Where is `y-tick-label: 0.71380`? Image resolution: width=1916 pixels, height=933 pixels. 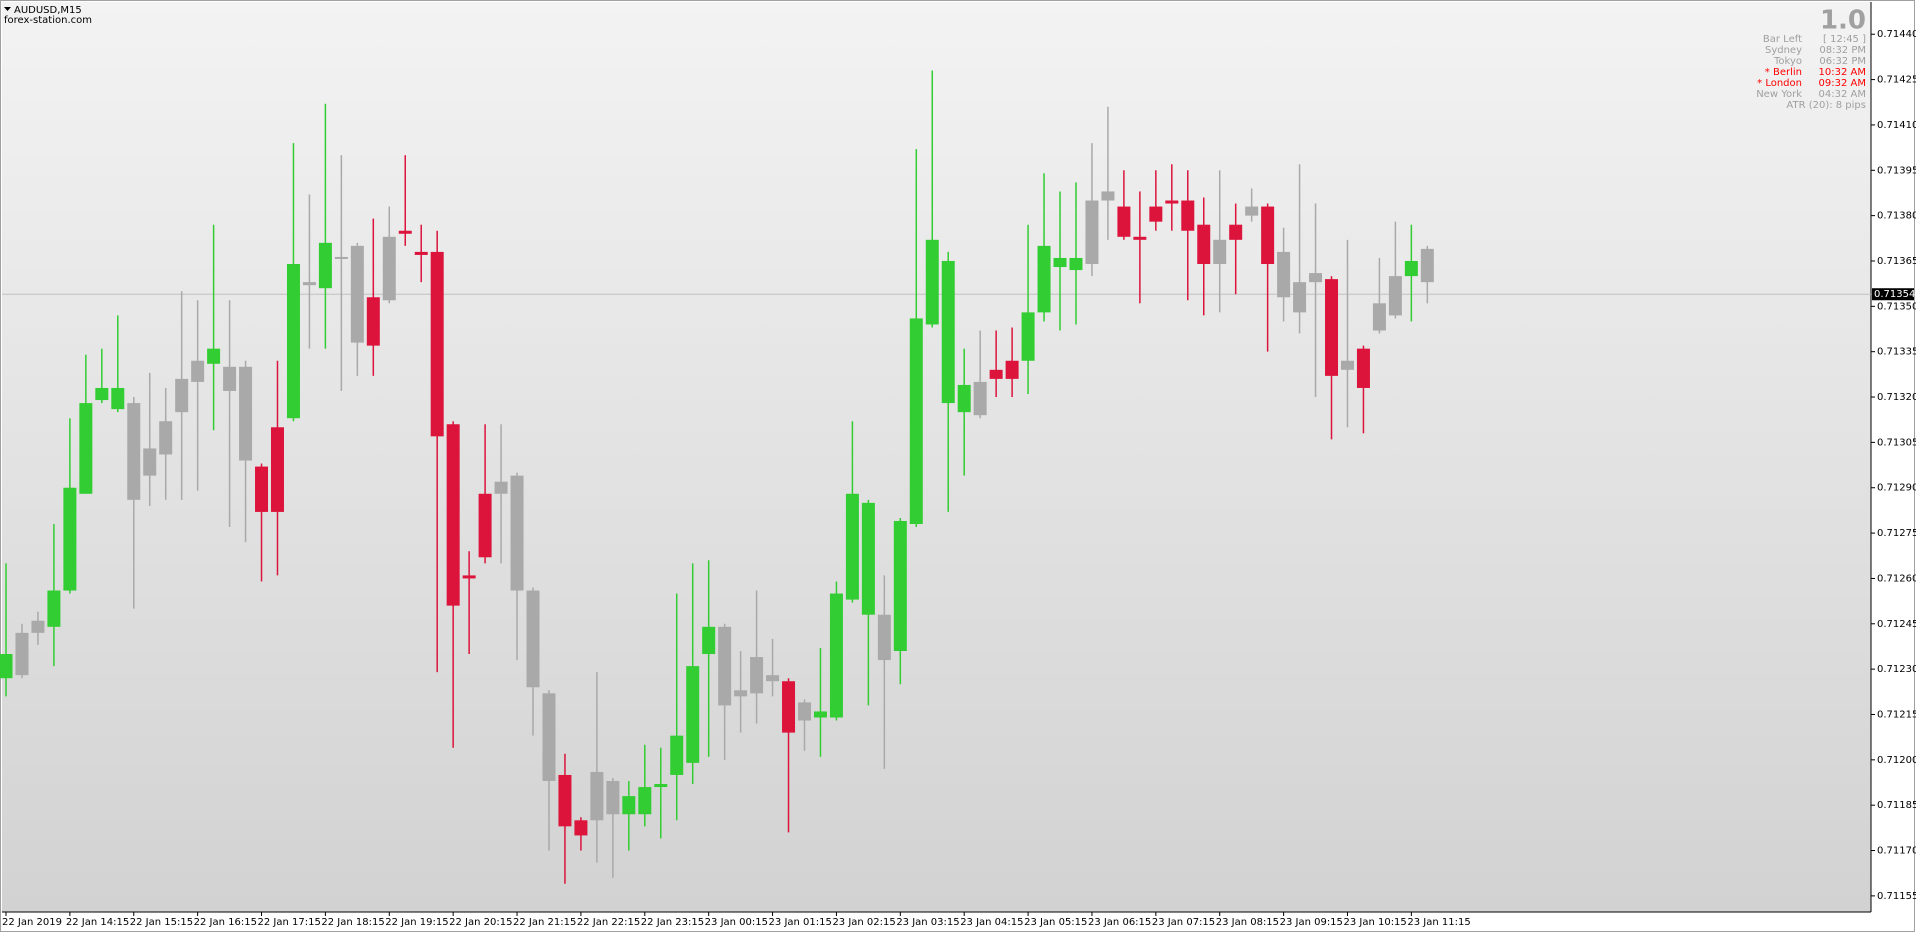
y-tick-label: 0.71380 is located at coordinates (1896, 216).